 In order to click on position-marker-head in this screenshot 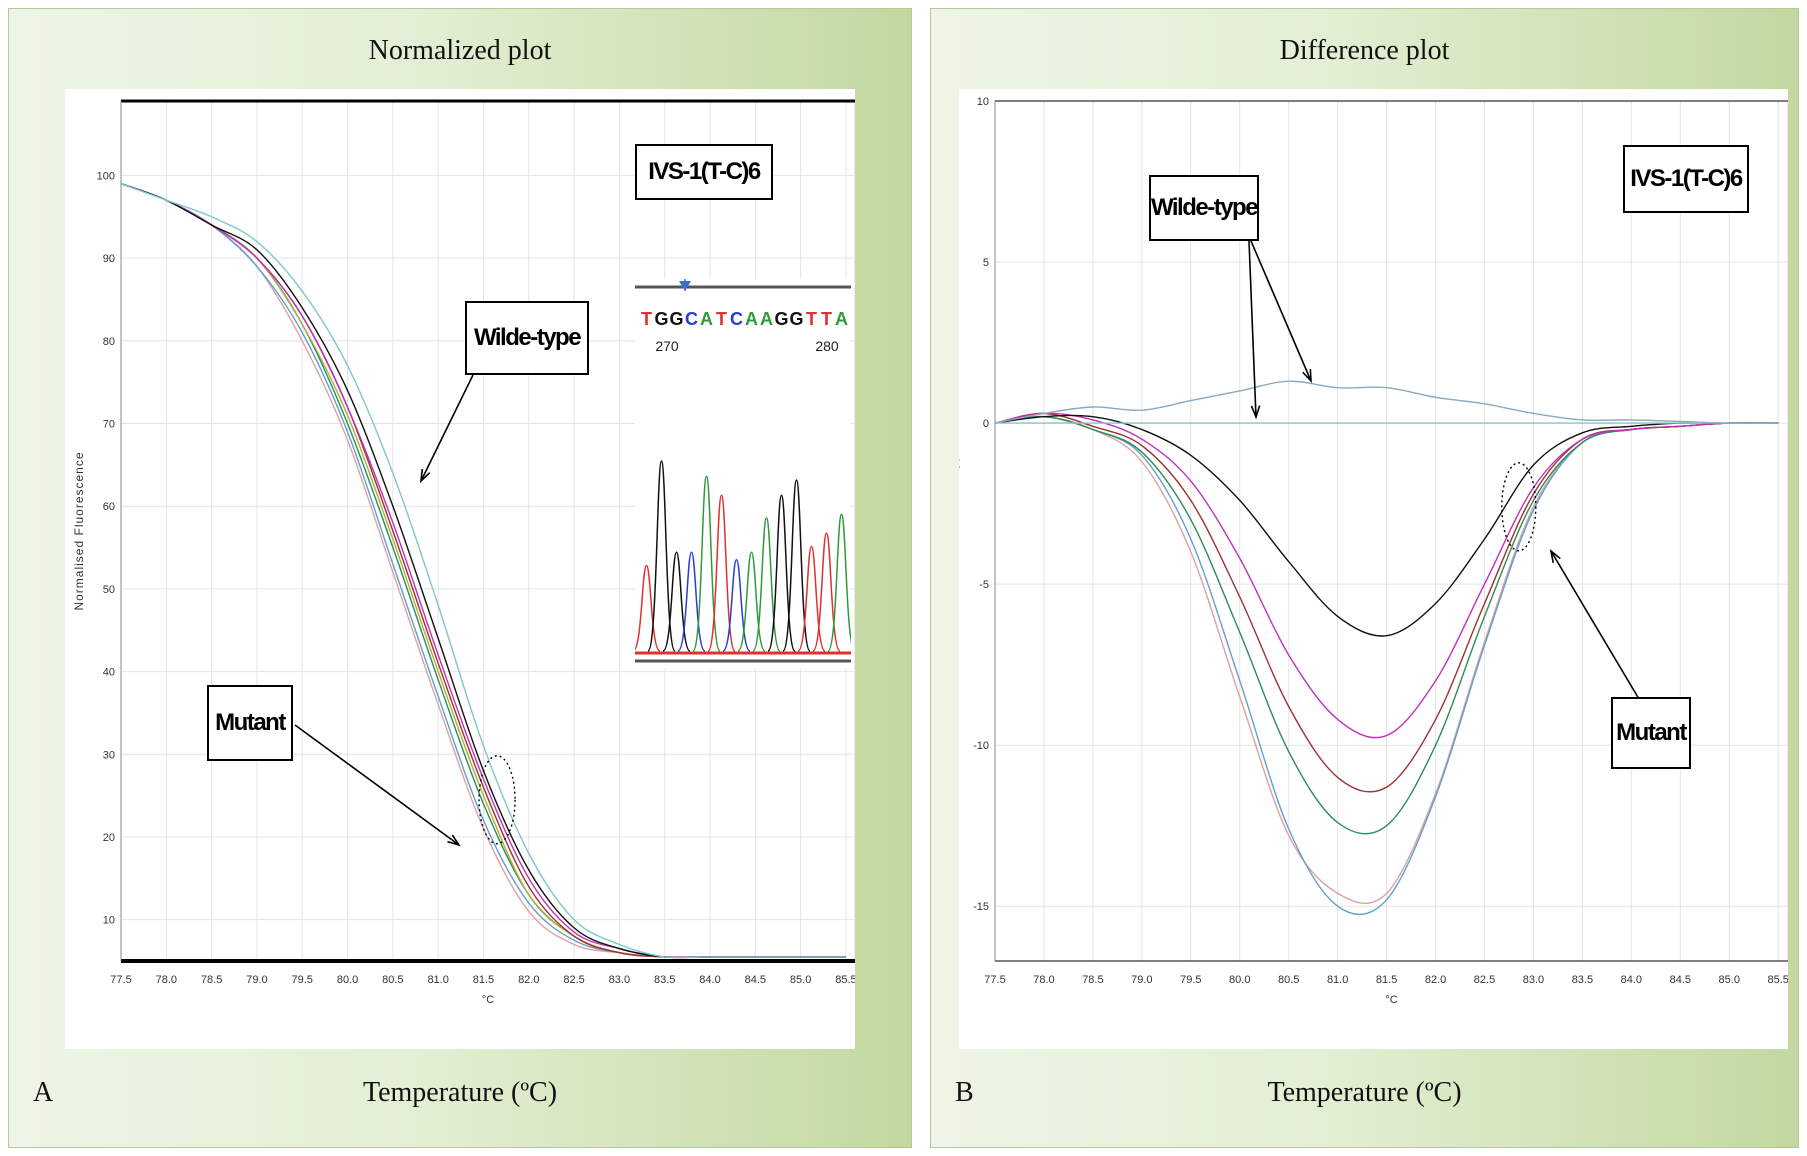, I will do `click(685, 286)`.